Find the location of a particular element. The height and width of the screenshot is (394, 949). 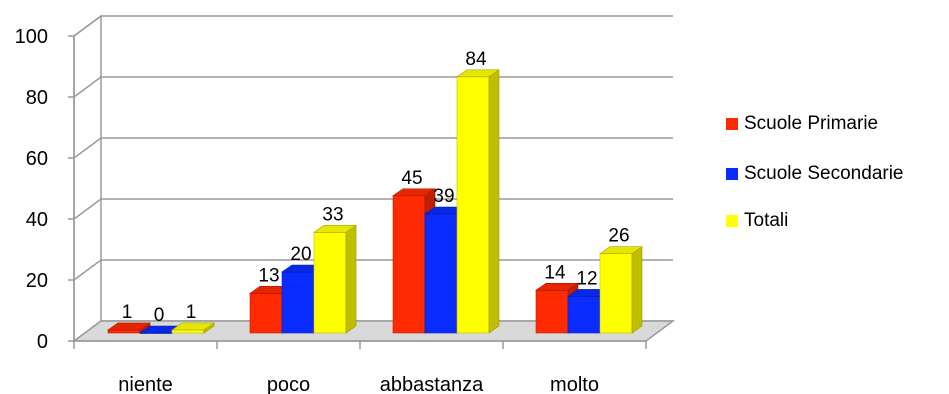

legend-item-secondarie: Scuole Secondarie is located at coordinates (815, 174).